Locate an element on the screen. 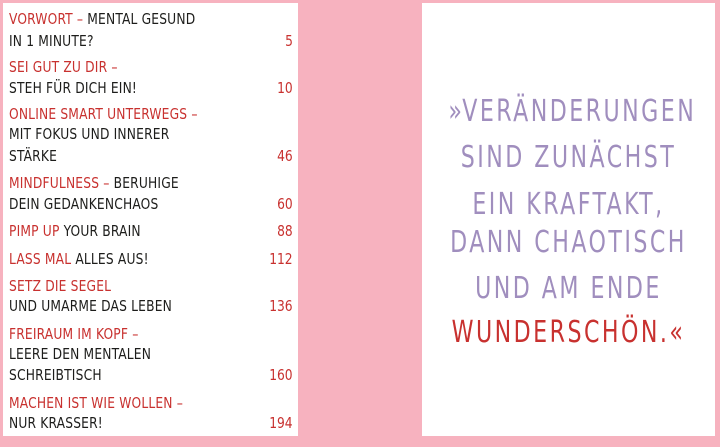 Image resolution: width=720 pixels, height=447 pixels. toc-entry-vorwort-title: VORWORT – MENTAL GESUND is located at coordinates (133, 19).